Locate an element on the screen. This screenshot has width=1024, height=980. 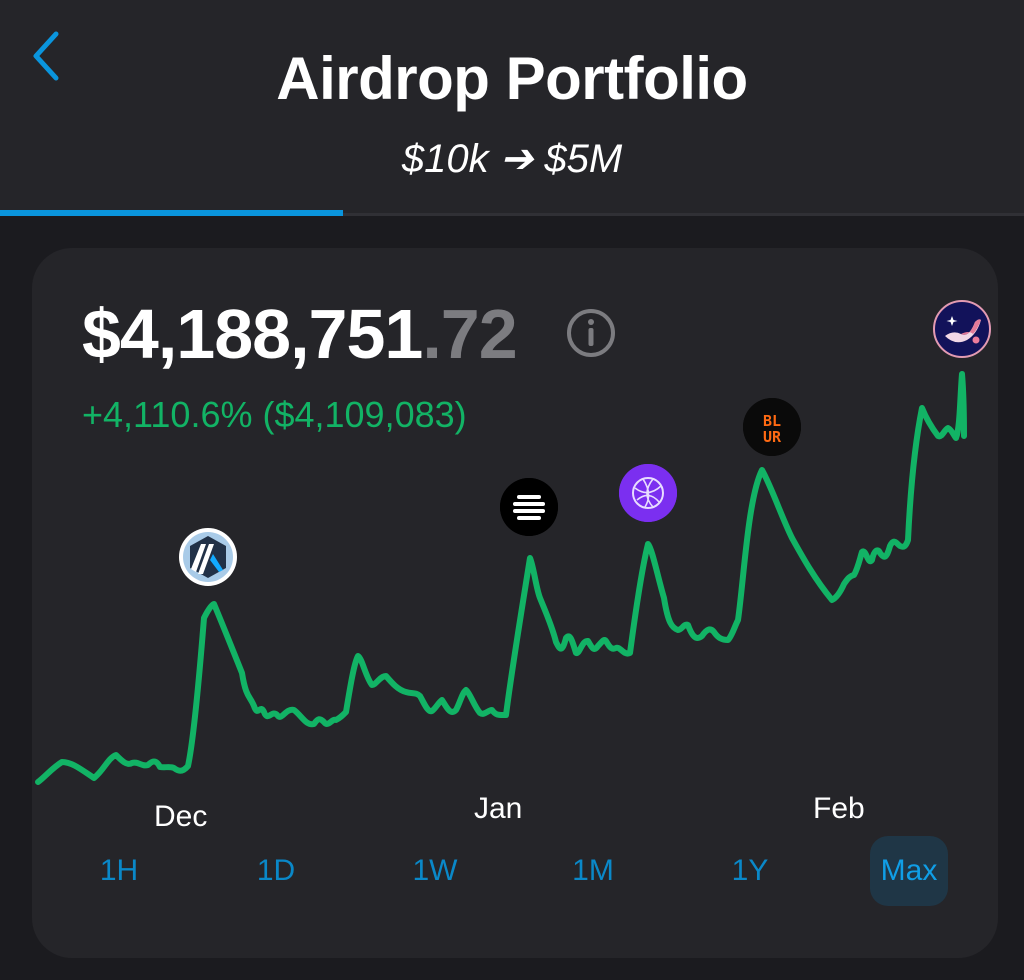
aptos-logo-icon is located at coordinates (529, 507).